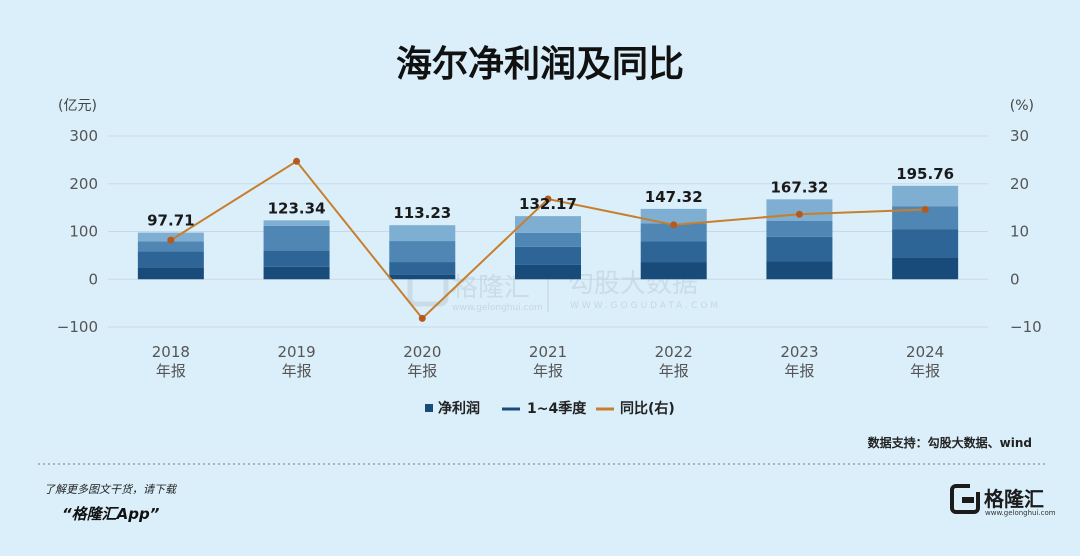 The image size is (1080, 556). I want to click on value-label: 167.32, so click(799, 187).